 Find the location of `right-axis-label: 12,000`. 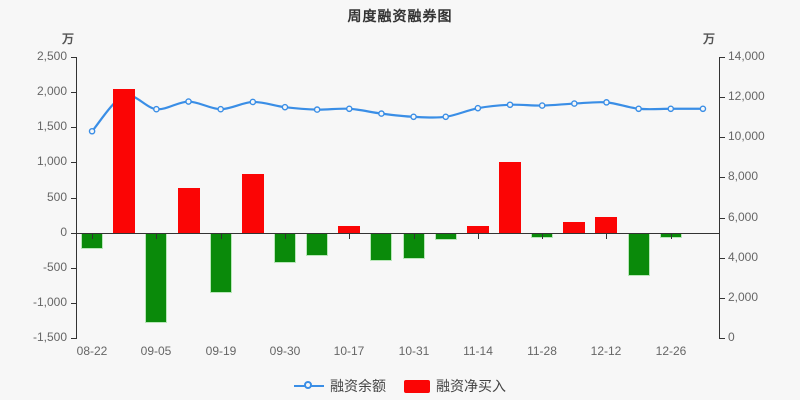

right-axis-label: 12,000 is located at coordinates (746, 96).